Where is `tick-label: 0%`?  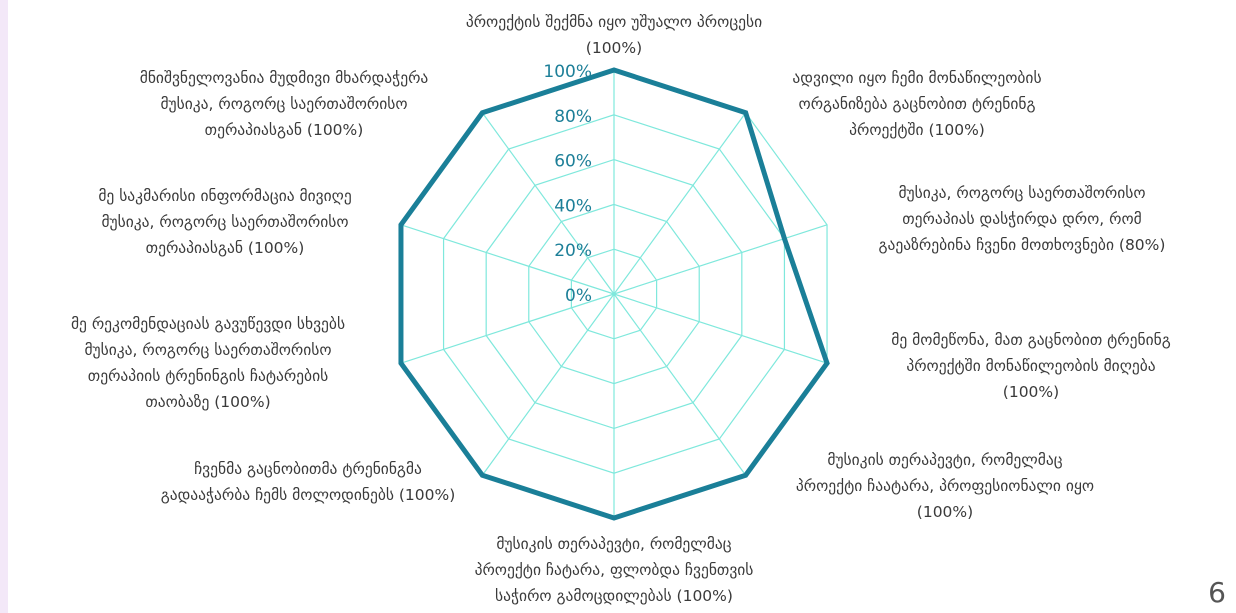 tick-label: 0% is located at coordinates (578, 296).